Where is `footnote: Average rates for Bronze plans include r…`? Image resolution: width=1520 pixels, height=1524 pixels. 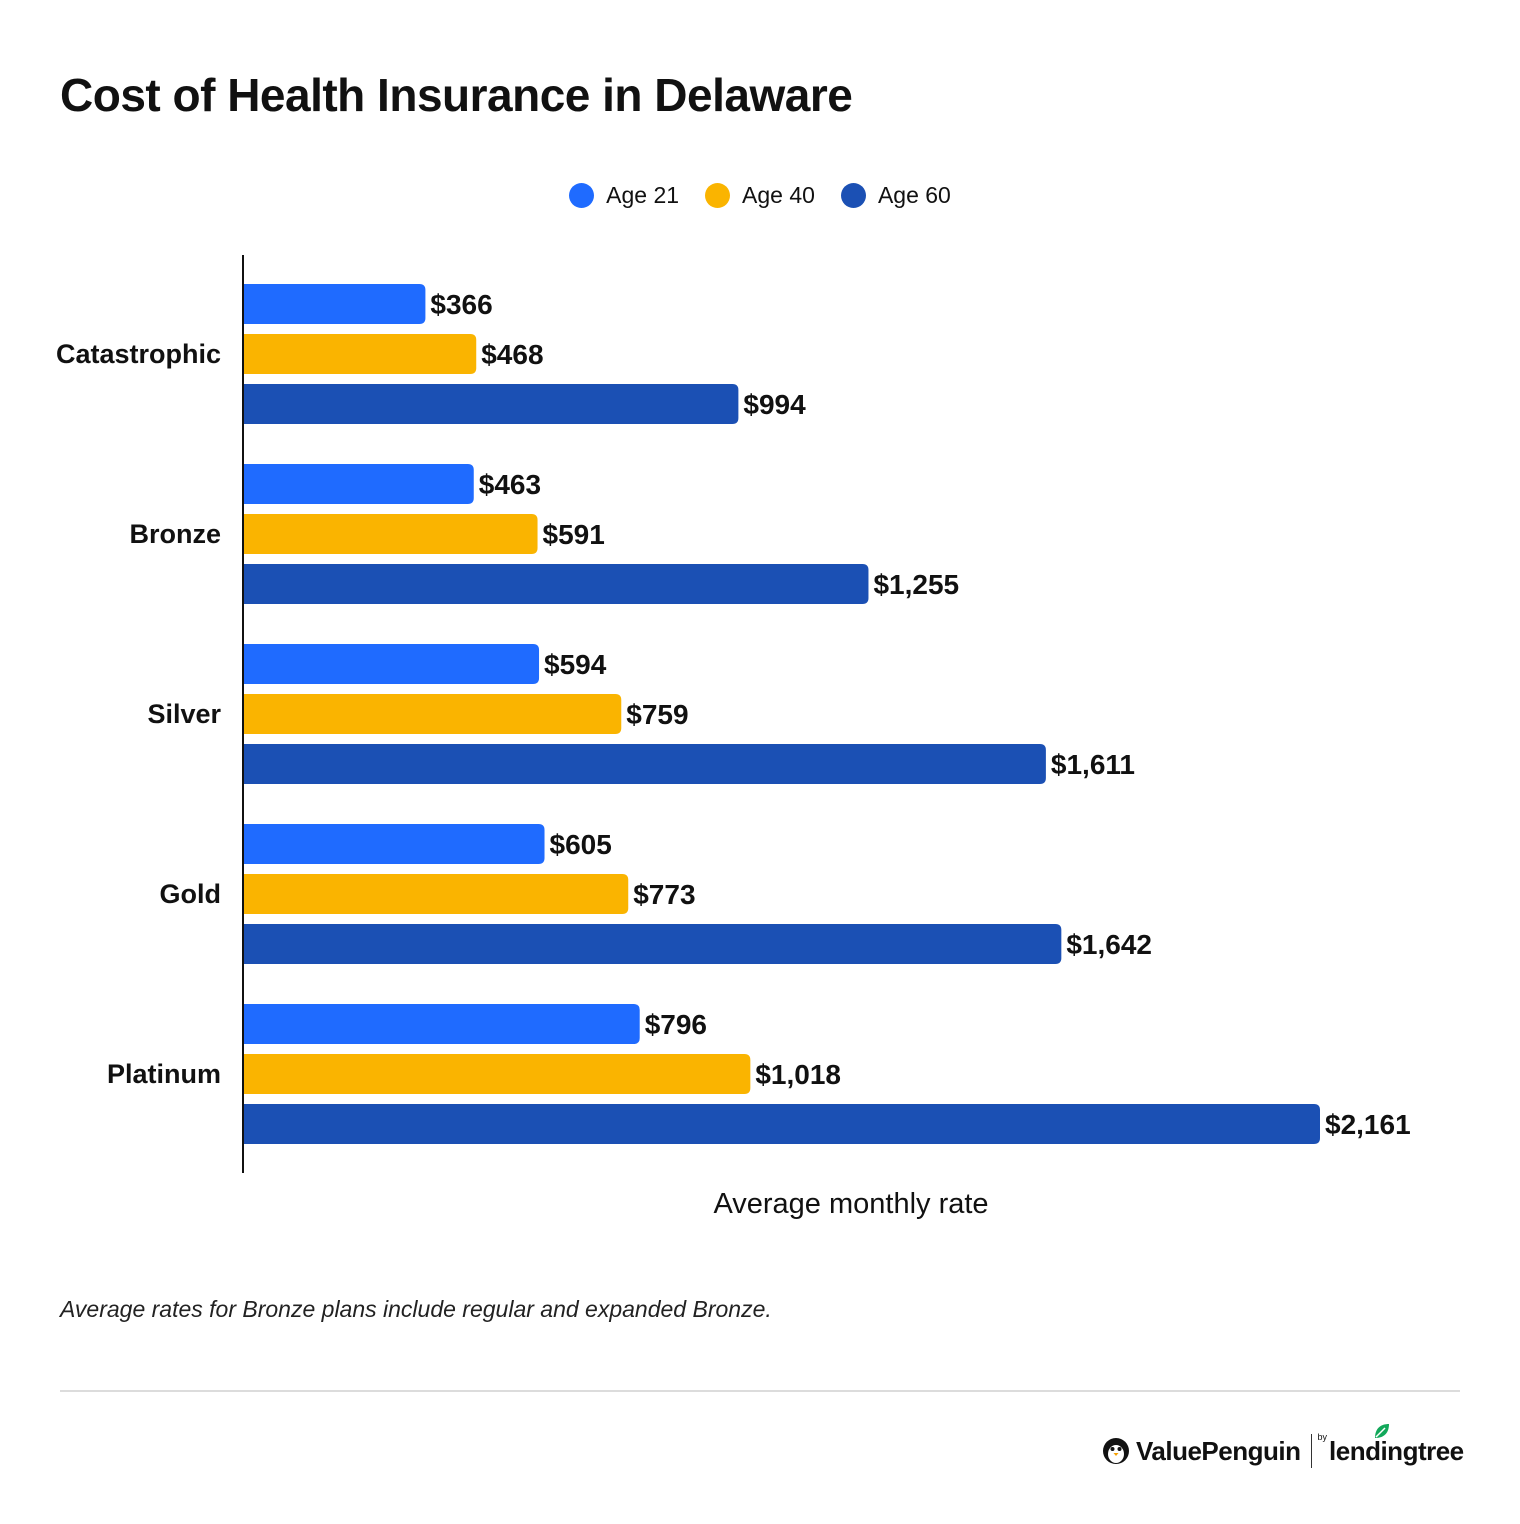 footnote: Average rates for Bronze plans include r… is located at coordinates (416, 1309).